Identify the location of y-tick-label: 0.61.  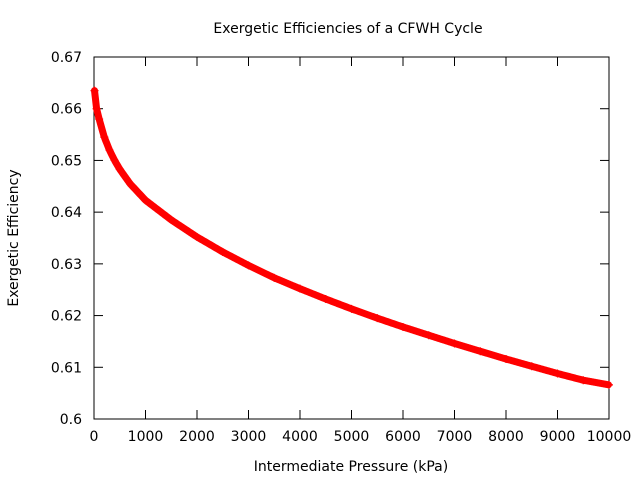
(66, 368).